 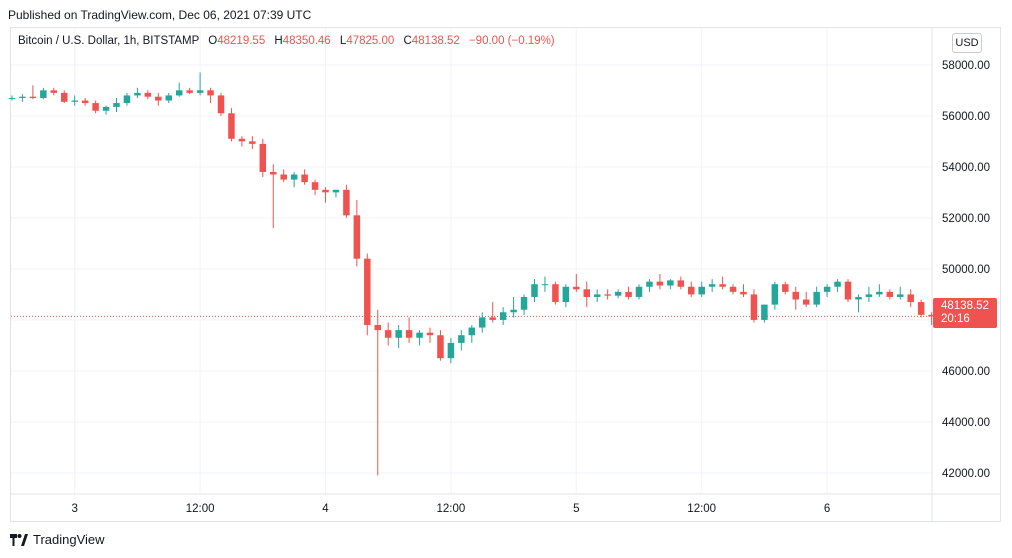 What do you see at coordinates (955, 319) in the screenshot?
I see `bar-countdown: 20:16` at bounding box center [955, 319].